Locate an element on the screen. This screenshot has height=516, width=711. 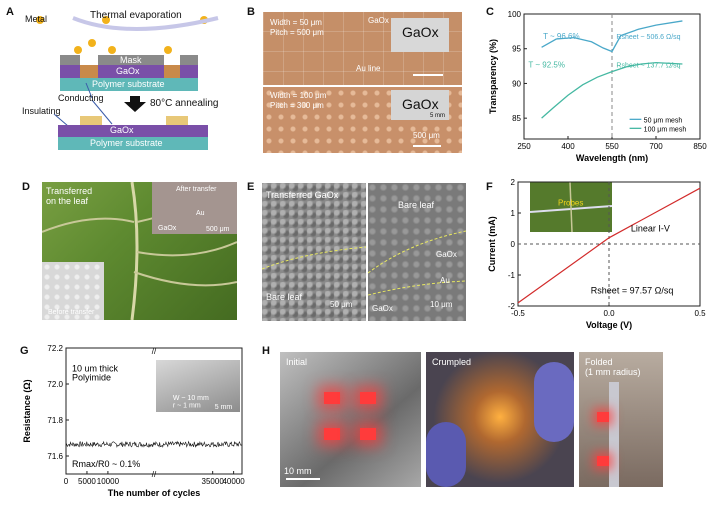
before-transfer-inset is located at coordinates (73, 291).